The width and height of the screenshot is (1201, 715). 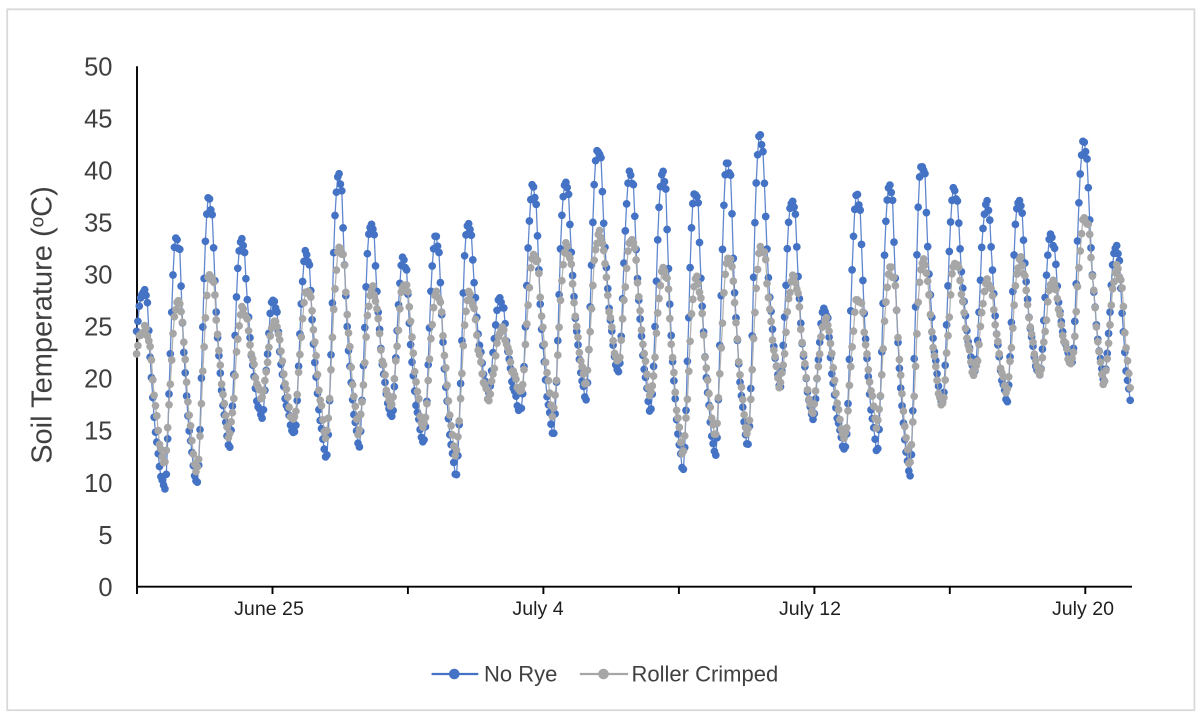 What do you see at coordinates (98, 276) in the screenshot?
I see `svg-text: 30` at bounding box center [98, 276].